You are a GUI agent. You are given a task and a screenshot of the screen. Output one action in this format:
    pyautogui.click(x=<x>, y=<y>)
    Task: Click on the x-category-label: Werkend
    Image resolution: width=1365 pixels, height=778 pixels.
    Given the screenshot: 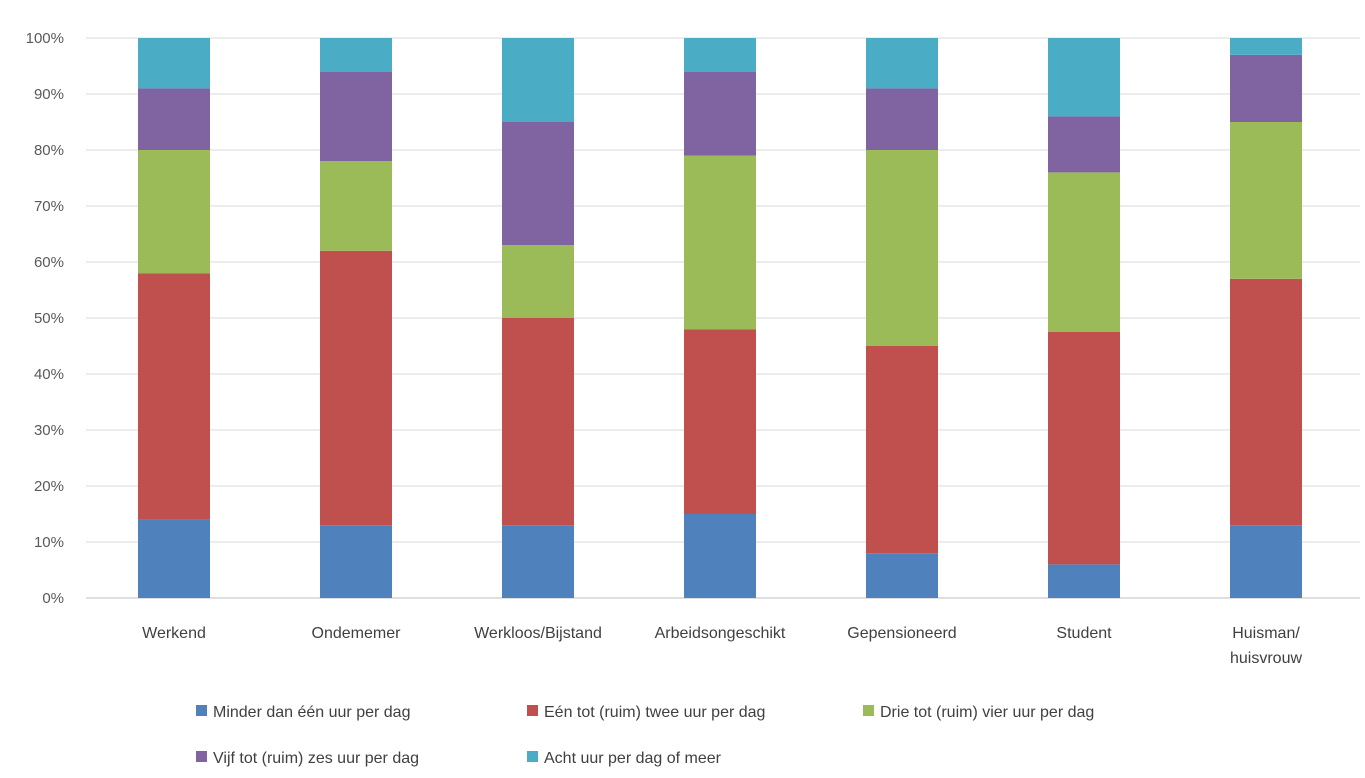 What is the action you would take?
    pyautogui.click(x=174, y=633)
    